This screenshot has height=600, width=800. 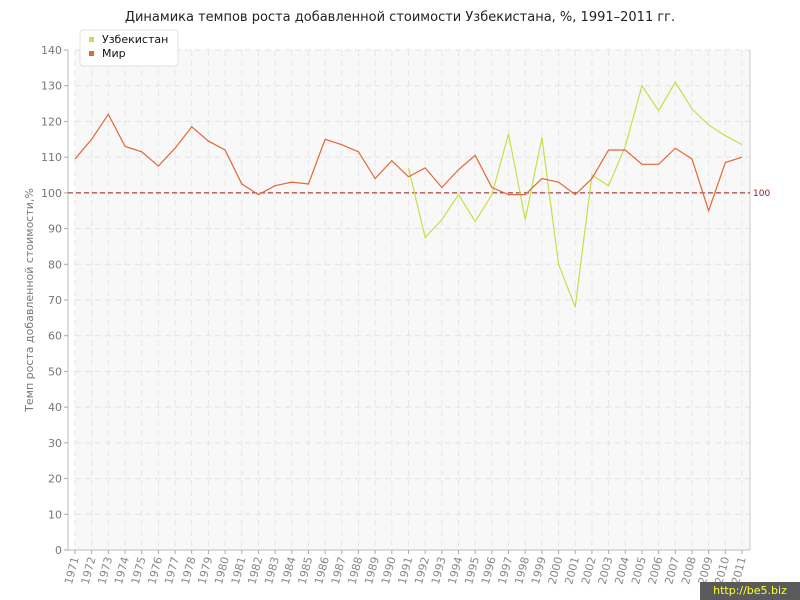 What do you see at coordinates (55, 264) in the screenshot?
I see `y-tick-label: 80` at bounding box center [55, 264].